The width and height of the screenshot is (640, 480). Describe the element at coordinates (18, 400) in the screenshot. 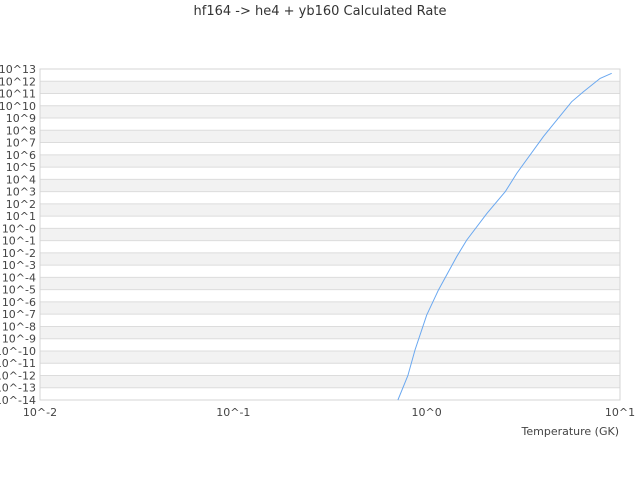

I see `y-tick-label: 10^-14` at that location.